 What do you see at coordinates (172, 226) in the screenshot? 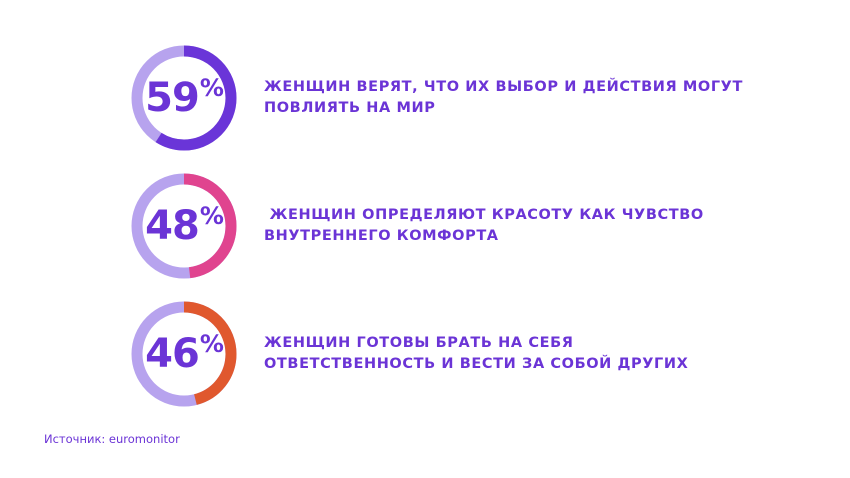
I see `donut-value-number-2: 48` at bounding box center [172, 226].